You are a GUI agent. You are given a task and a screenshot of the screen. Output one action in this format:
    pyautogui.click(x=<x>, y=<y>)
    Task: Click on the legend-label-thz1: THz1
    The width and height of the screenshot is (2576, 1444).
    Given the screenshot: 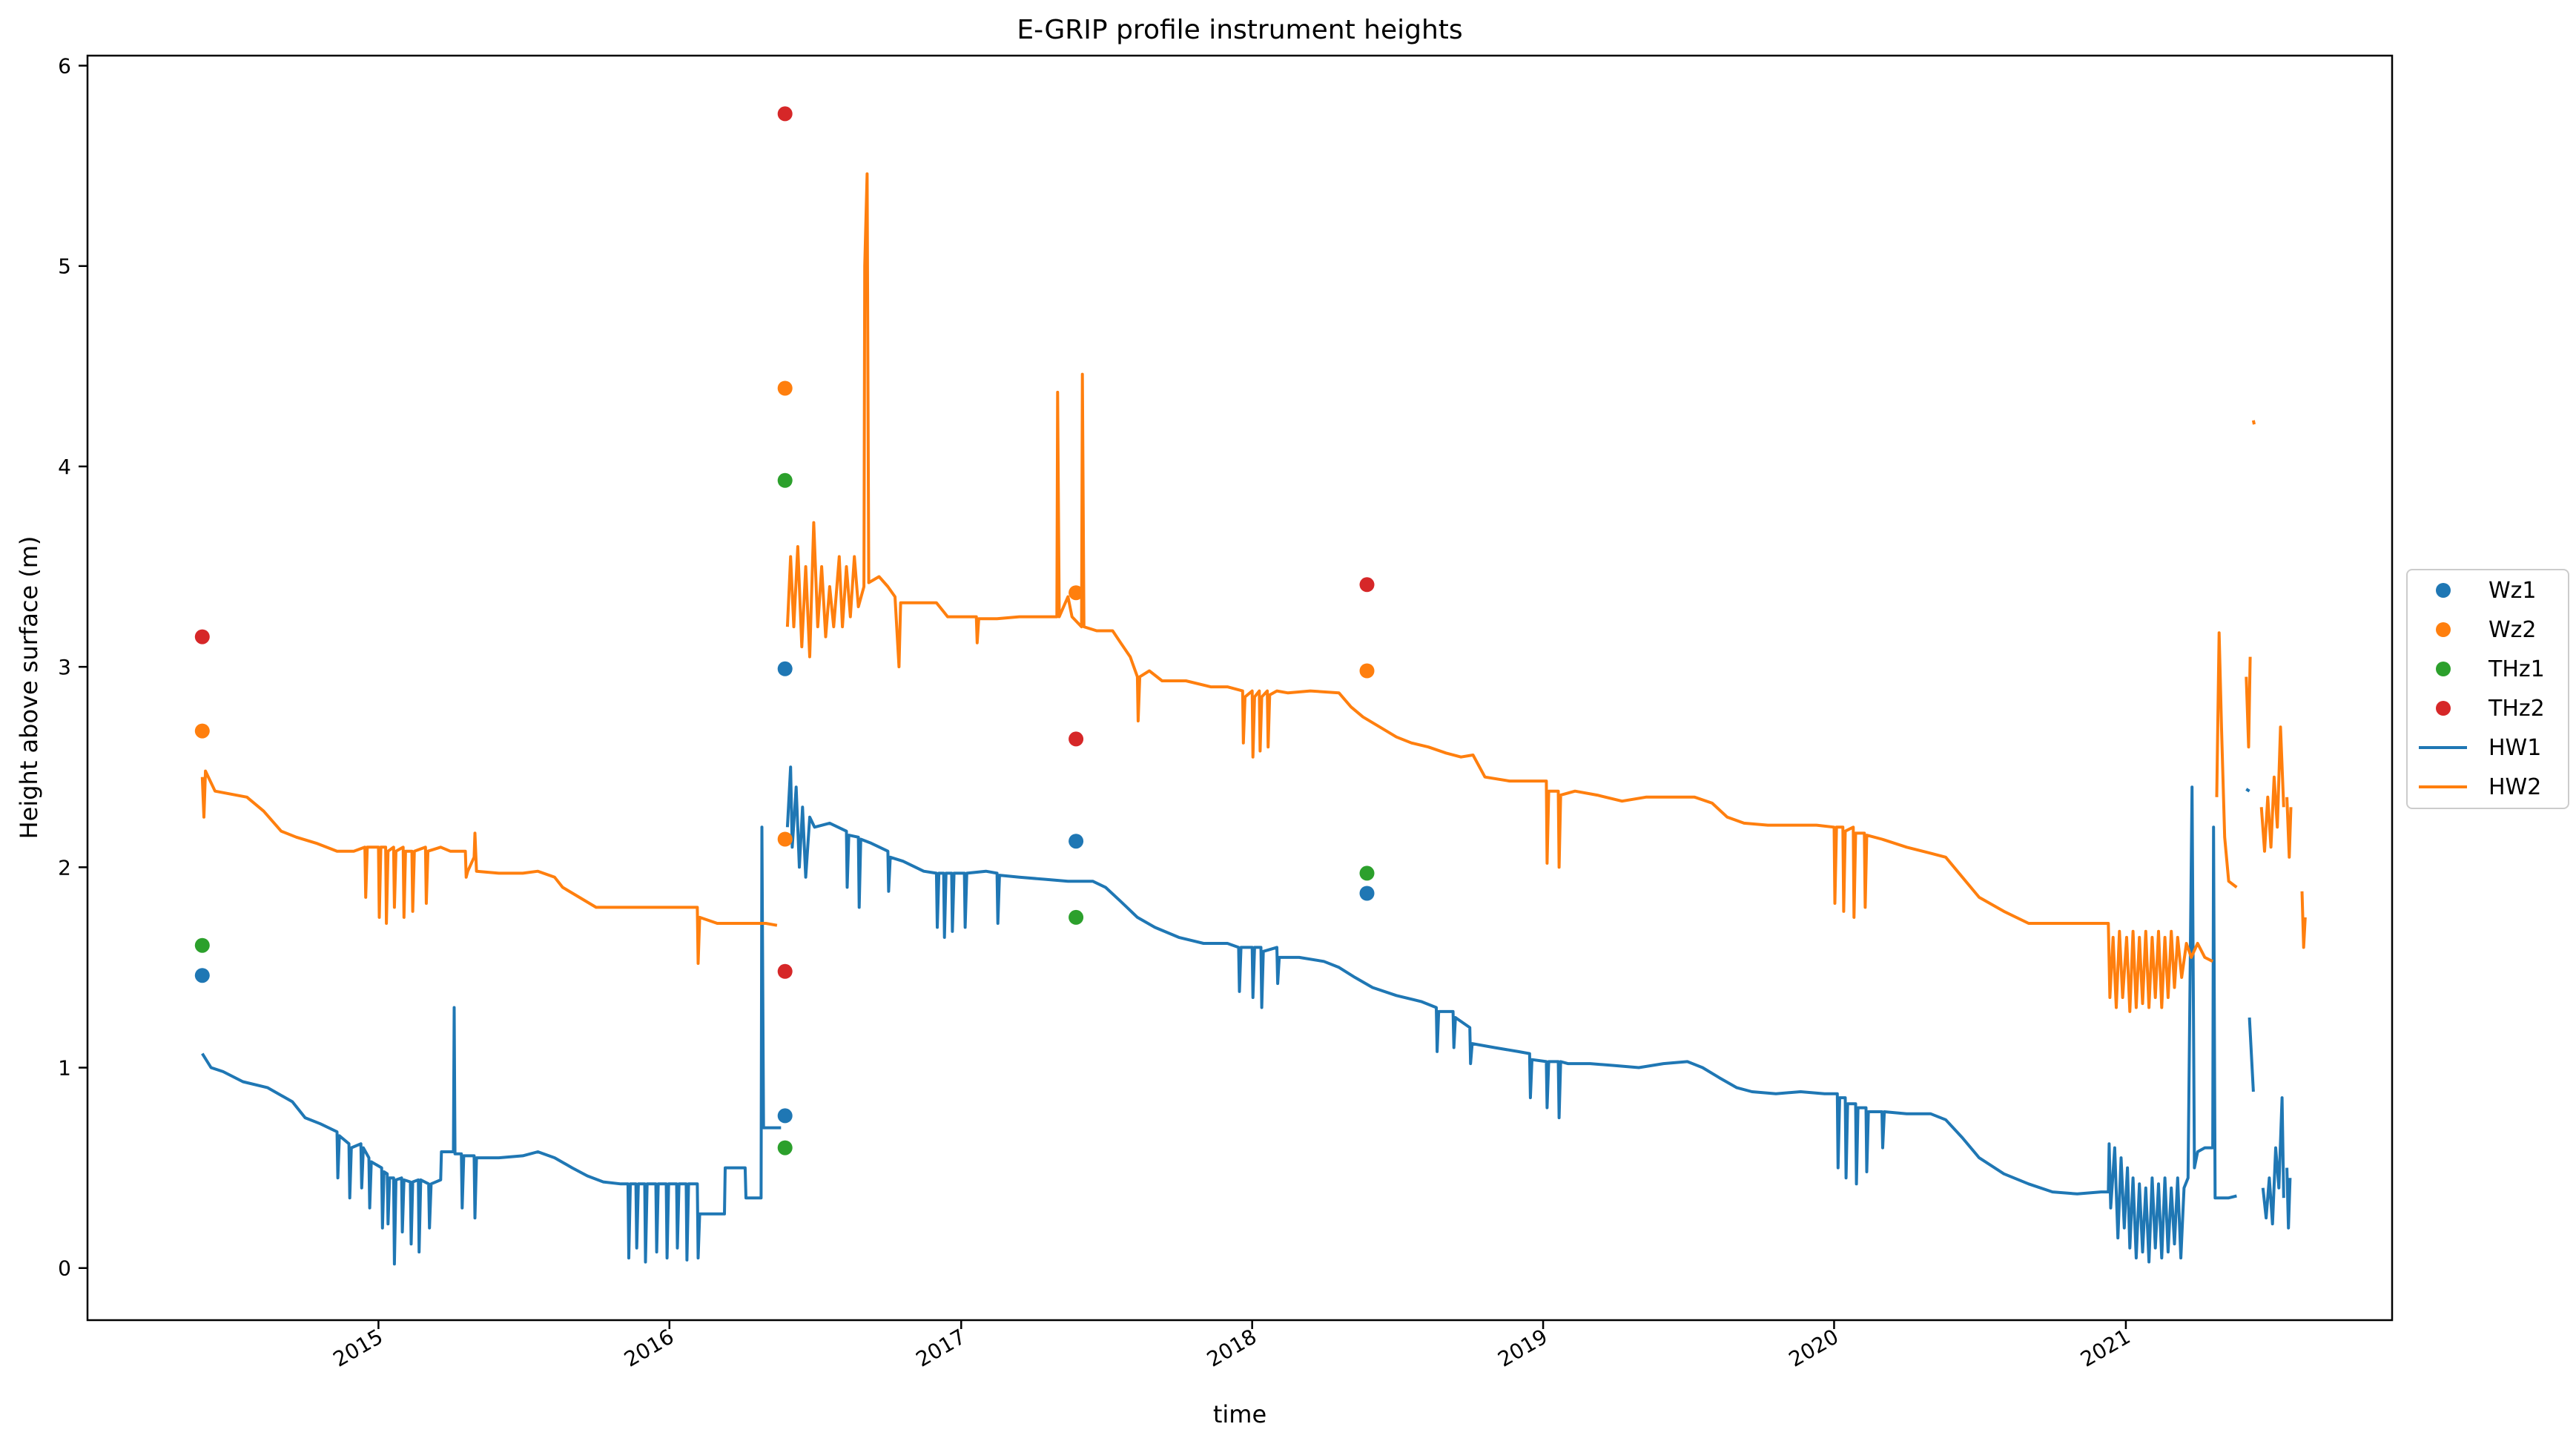 What is the action you would take?
    pyautogui.click(x=2516, y=669)
    